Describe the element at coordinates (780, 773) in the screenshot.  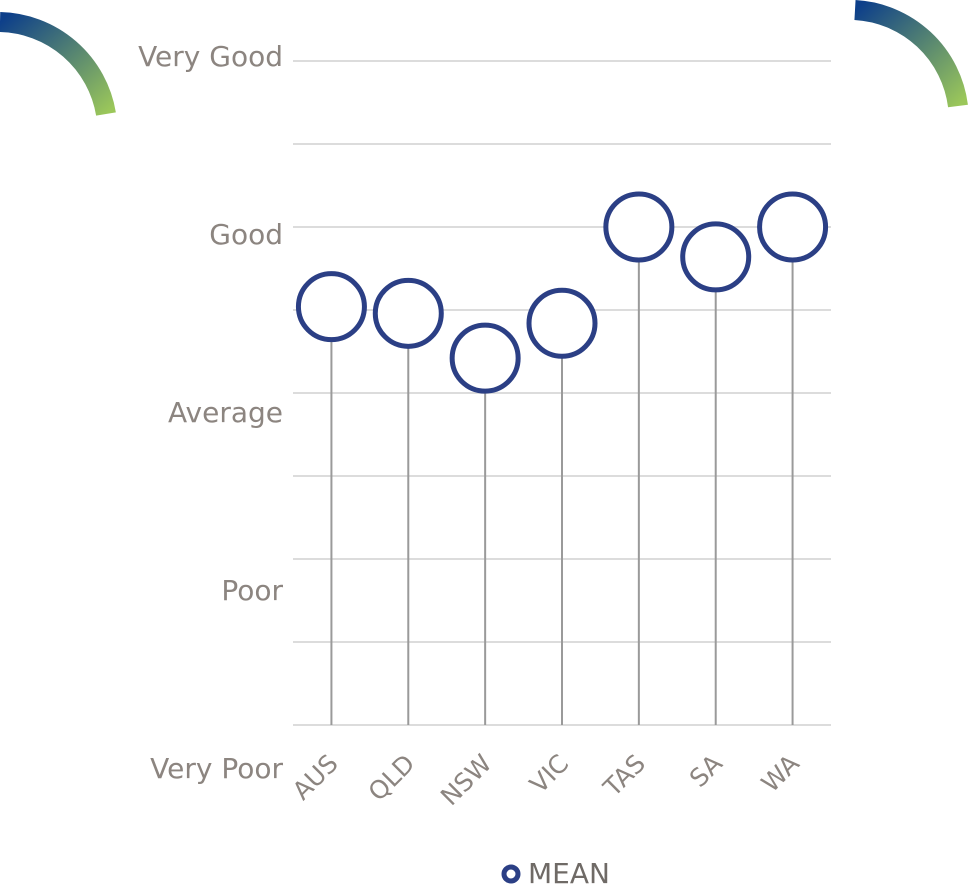
I see `x-tick-label: WA` at that location.